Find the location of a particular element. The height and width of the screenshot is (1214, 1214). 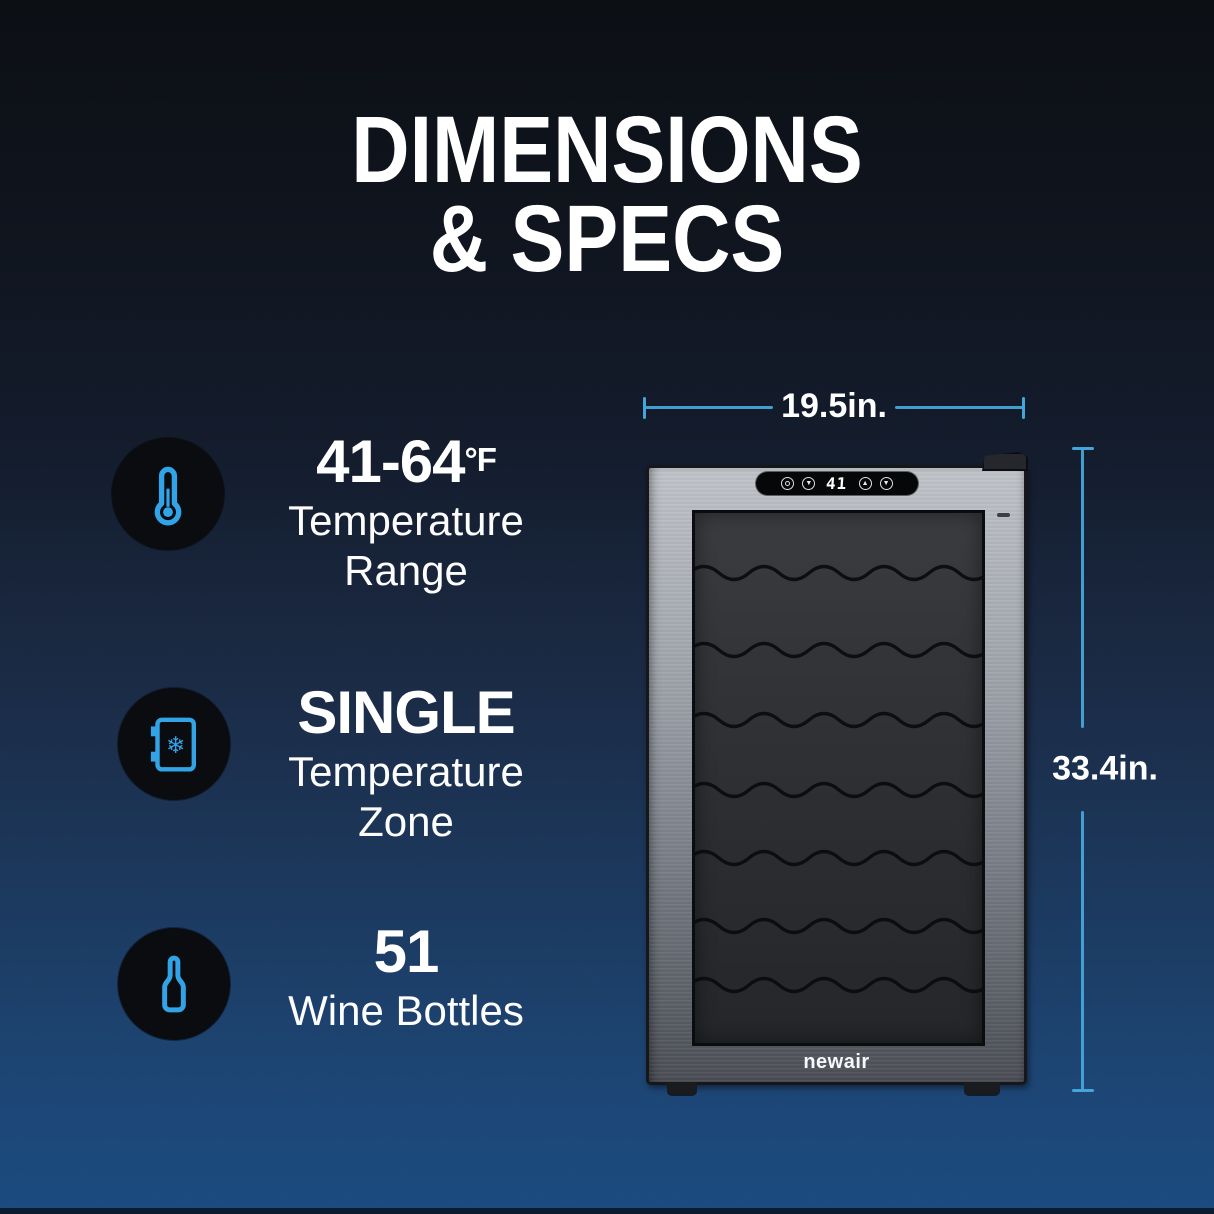

frame-scuff-mark is located at coordinates (1003, 515).